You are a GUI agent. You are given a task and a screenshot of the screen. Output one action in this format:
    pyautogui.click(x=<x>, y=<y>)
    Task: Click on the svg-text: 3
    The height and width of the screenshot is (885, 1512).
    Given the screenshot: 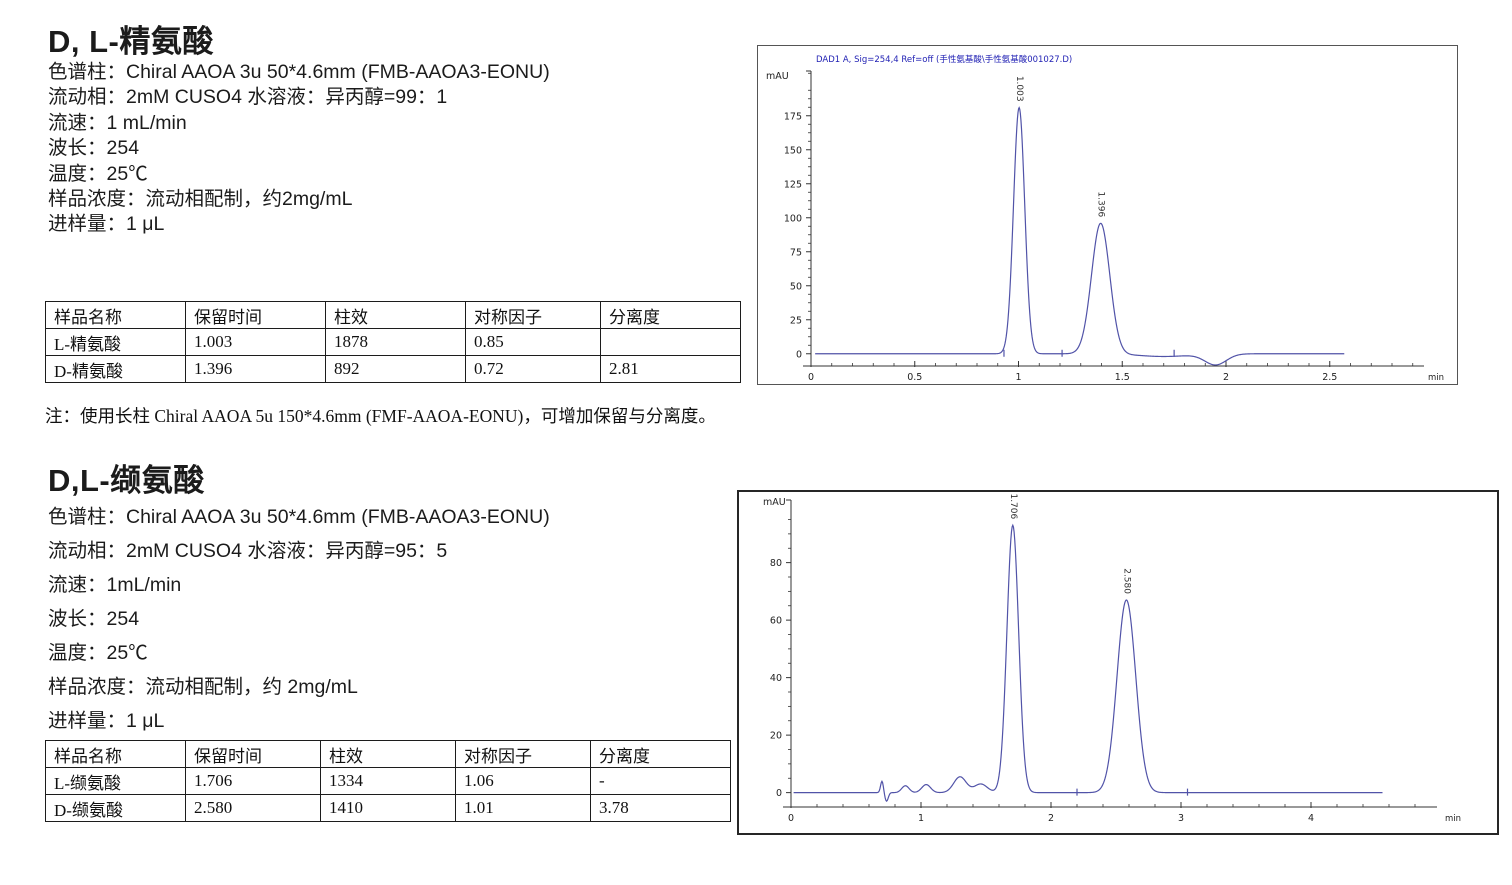 What is the action you would take?
    pyautogui.click(x=1181, y=818)
    